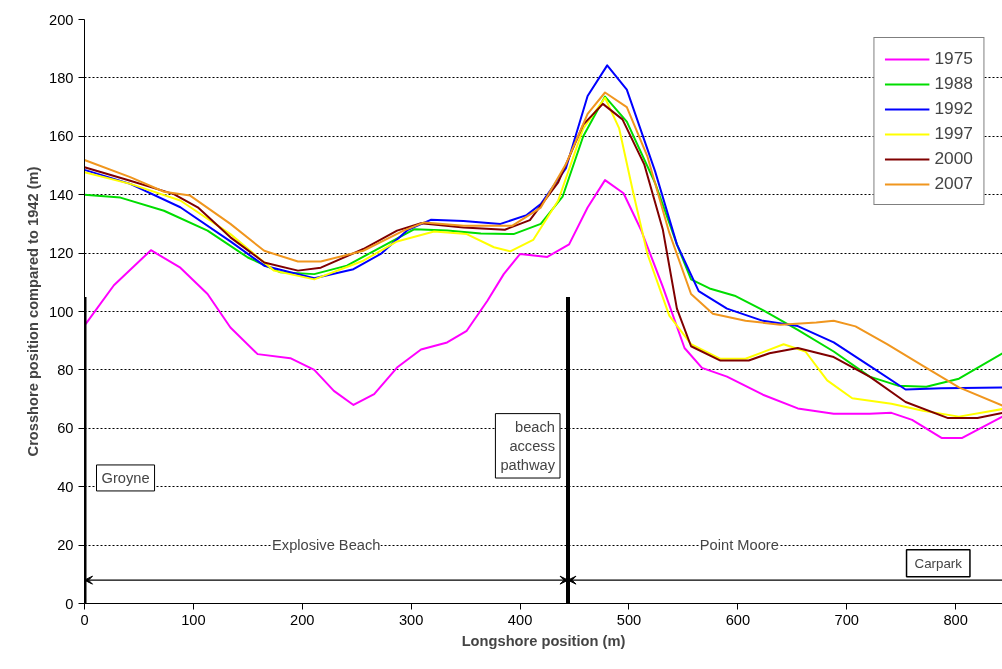 The width and height of the screenshot is (1002, 669). What do you see at coordinates (953, 133) in the screenshot?
I see `legend-label: 1997` at bounding box center [953, 133].